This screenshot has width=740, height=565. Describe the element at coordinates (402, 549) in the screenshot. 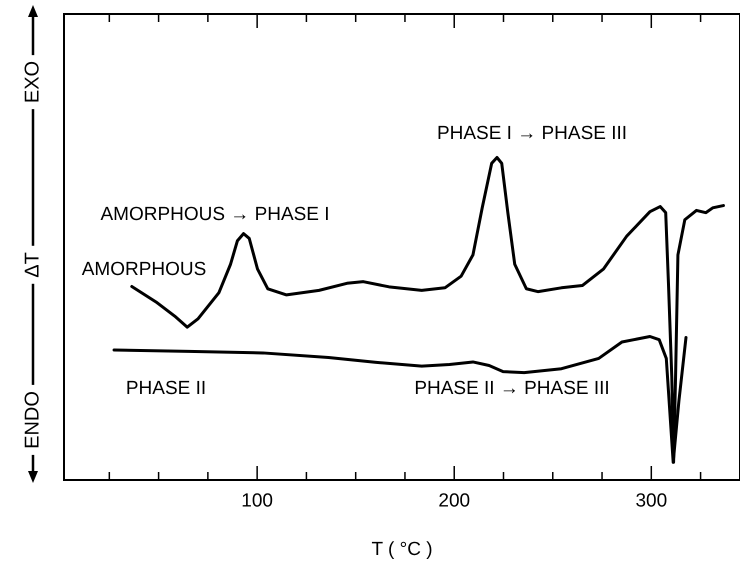

I see `x-axis-title: T ( °C )` at that location.